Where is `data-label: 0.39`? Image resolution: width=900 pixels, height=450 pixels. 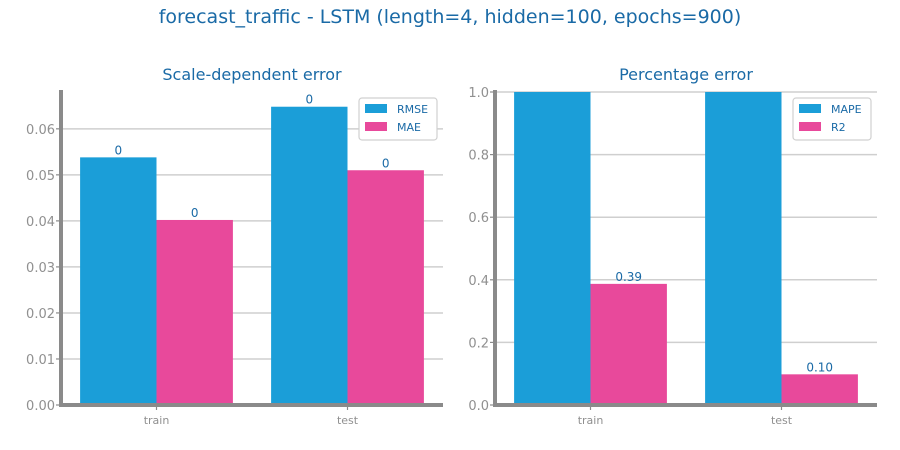
data-label: 0.39 is located at coordinates (628, 277).